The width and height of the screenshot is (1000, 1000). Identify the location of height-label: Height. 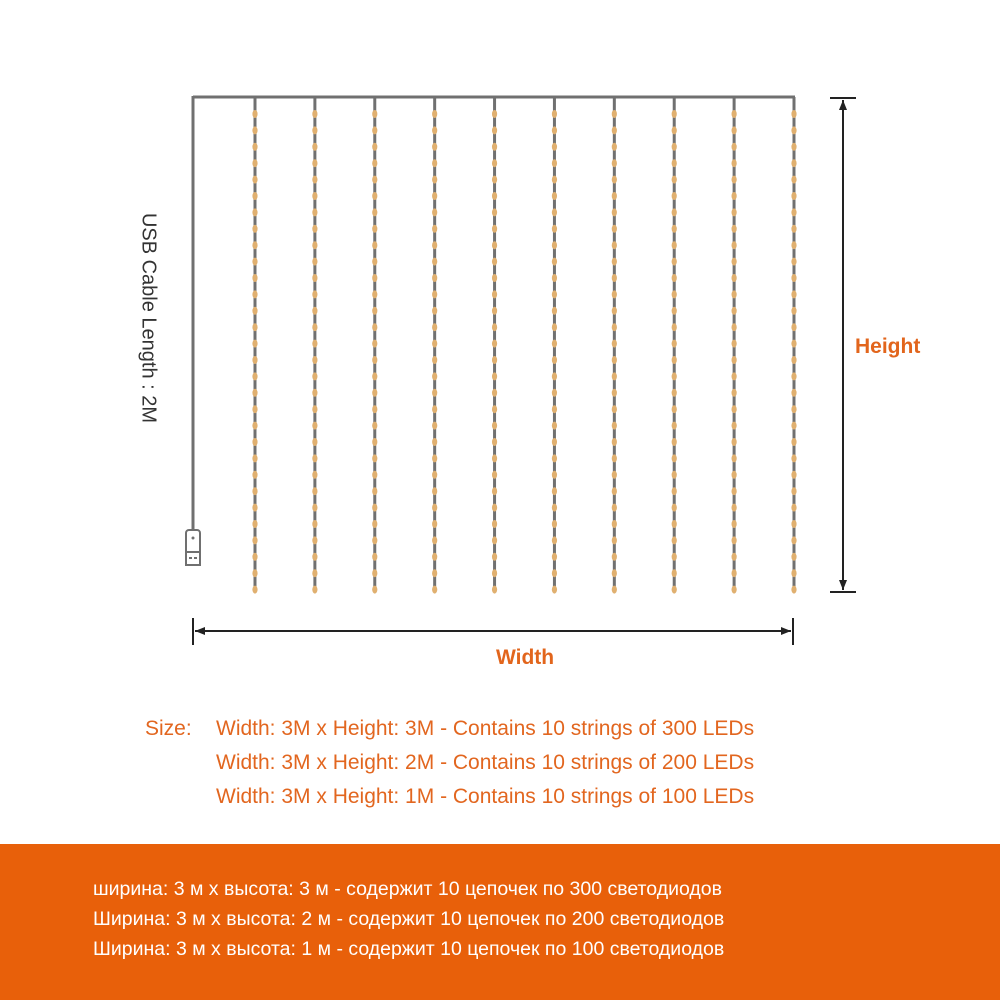
(888, 346).